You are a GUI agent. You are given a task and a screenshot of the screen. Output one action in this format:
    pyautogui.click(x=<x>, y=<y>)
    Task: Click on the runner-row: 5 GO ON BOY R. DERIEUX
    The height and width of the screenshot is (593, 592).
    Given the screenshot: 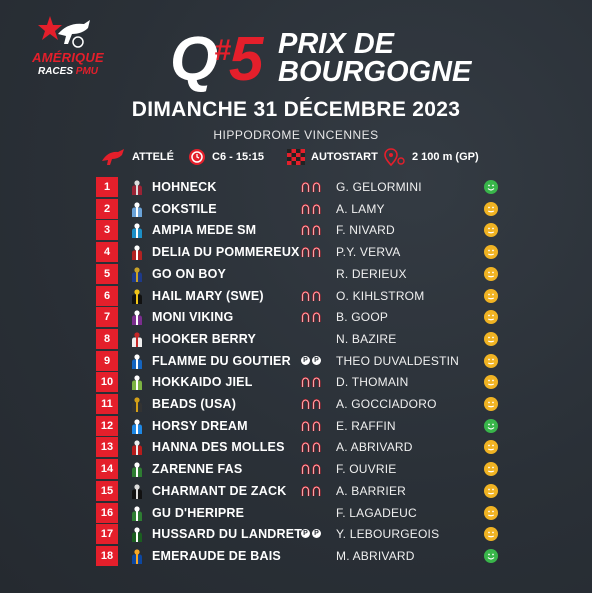 What is the action you would take?
    pyautogui.click(x=301, y=273)
    